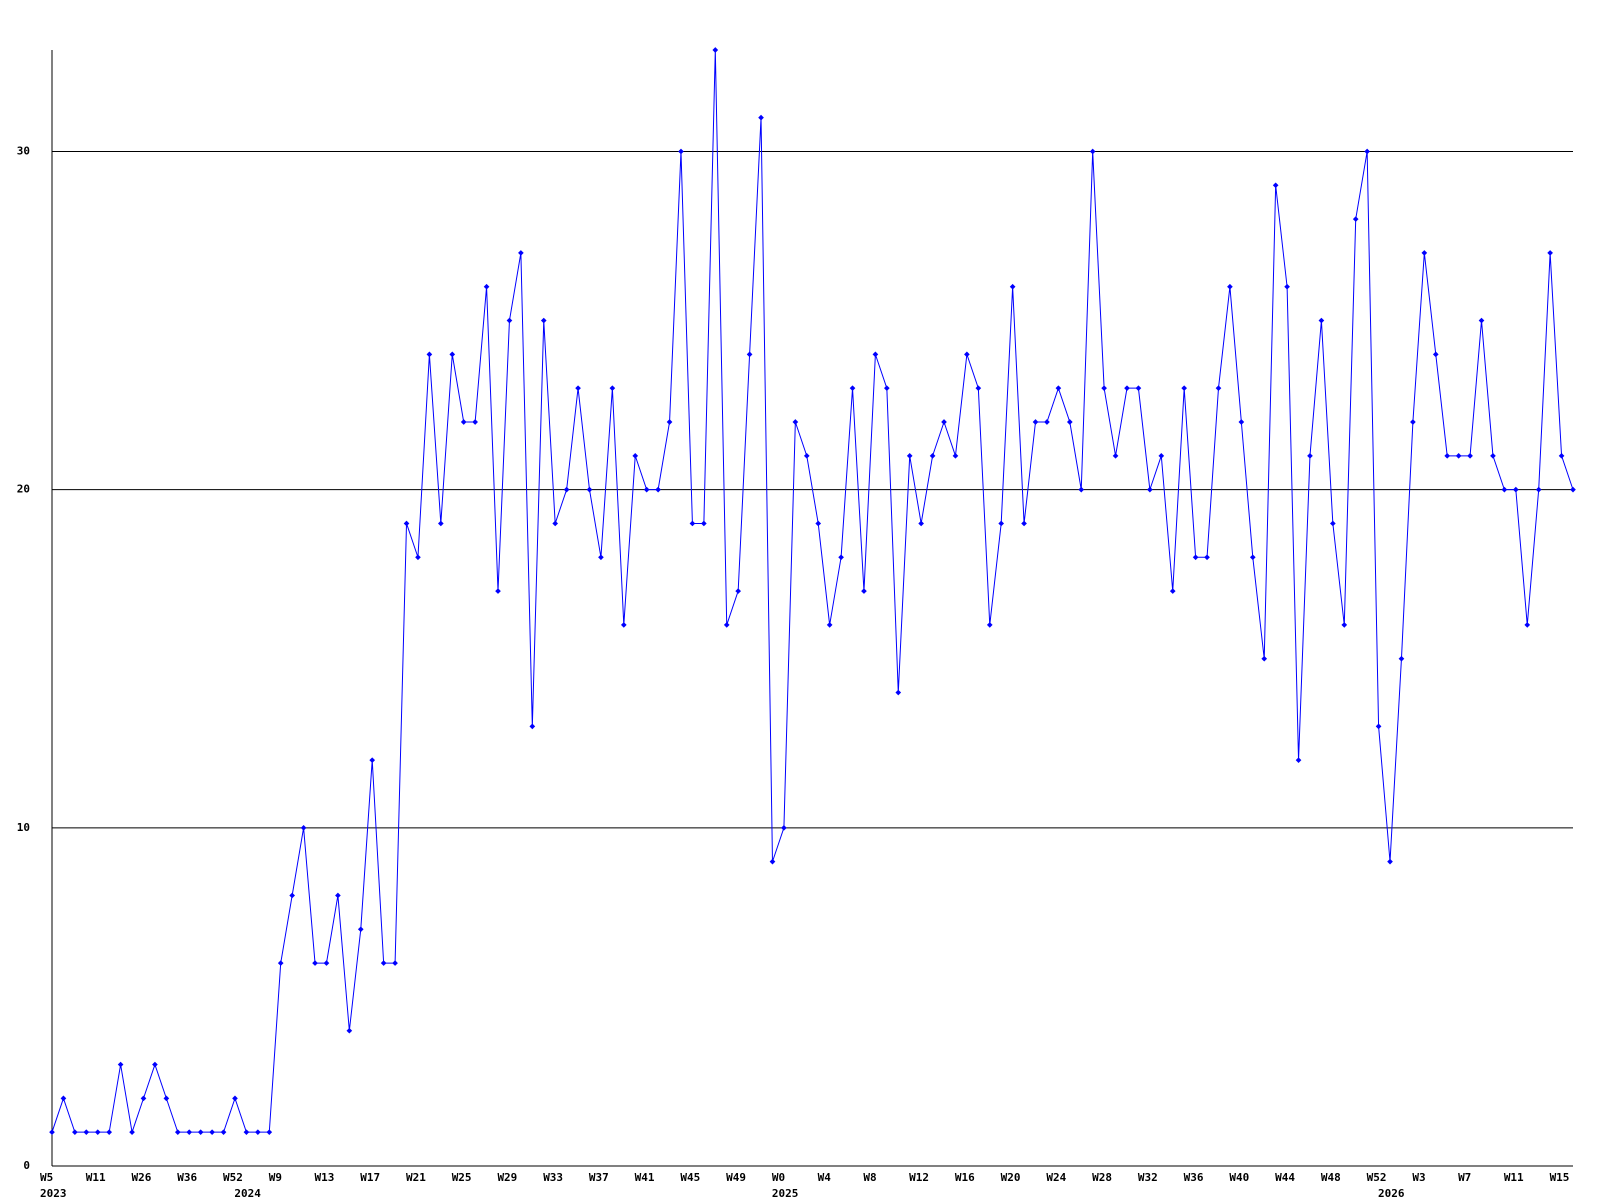  I want to click on x-tick-label: W41, so click(645, 1177).